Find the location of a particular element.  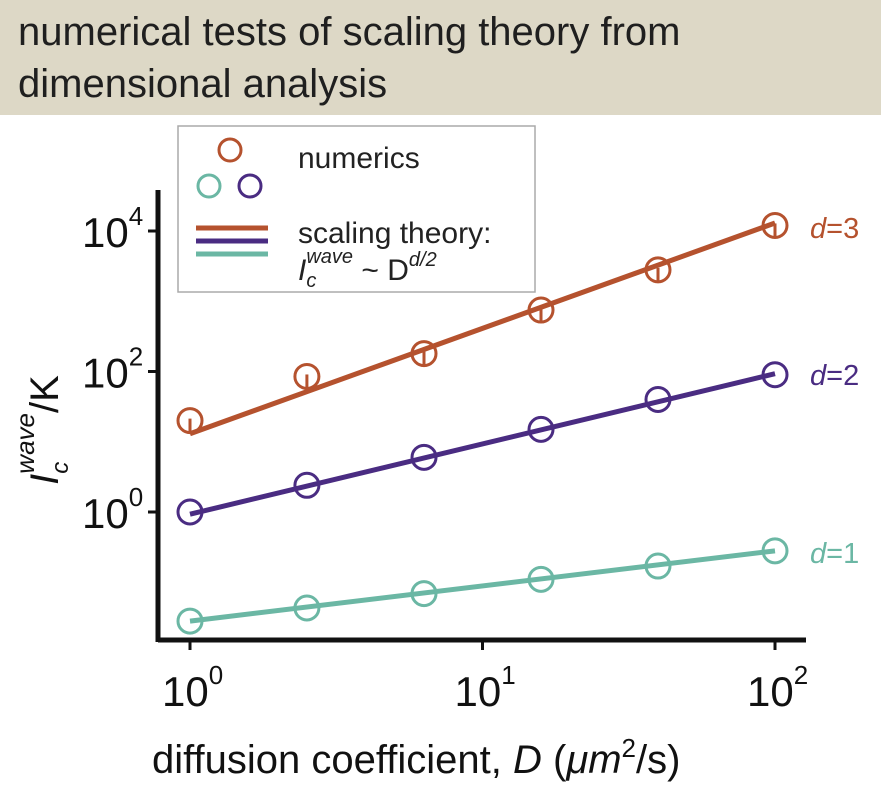

y-tick-label: 10⁰ is located at coordinates (112, 509).